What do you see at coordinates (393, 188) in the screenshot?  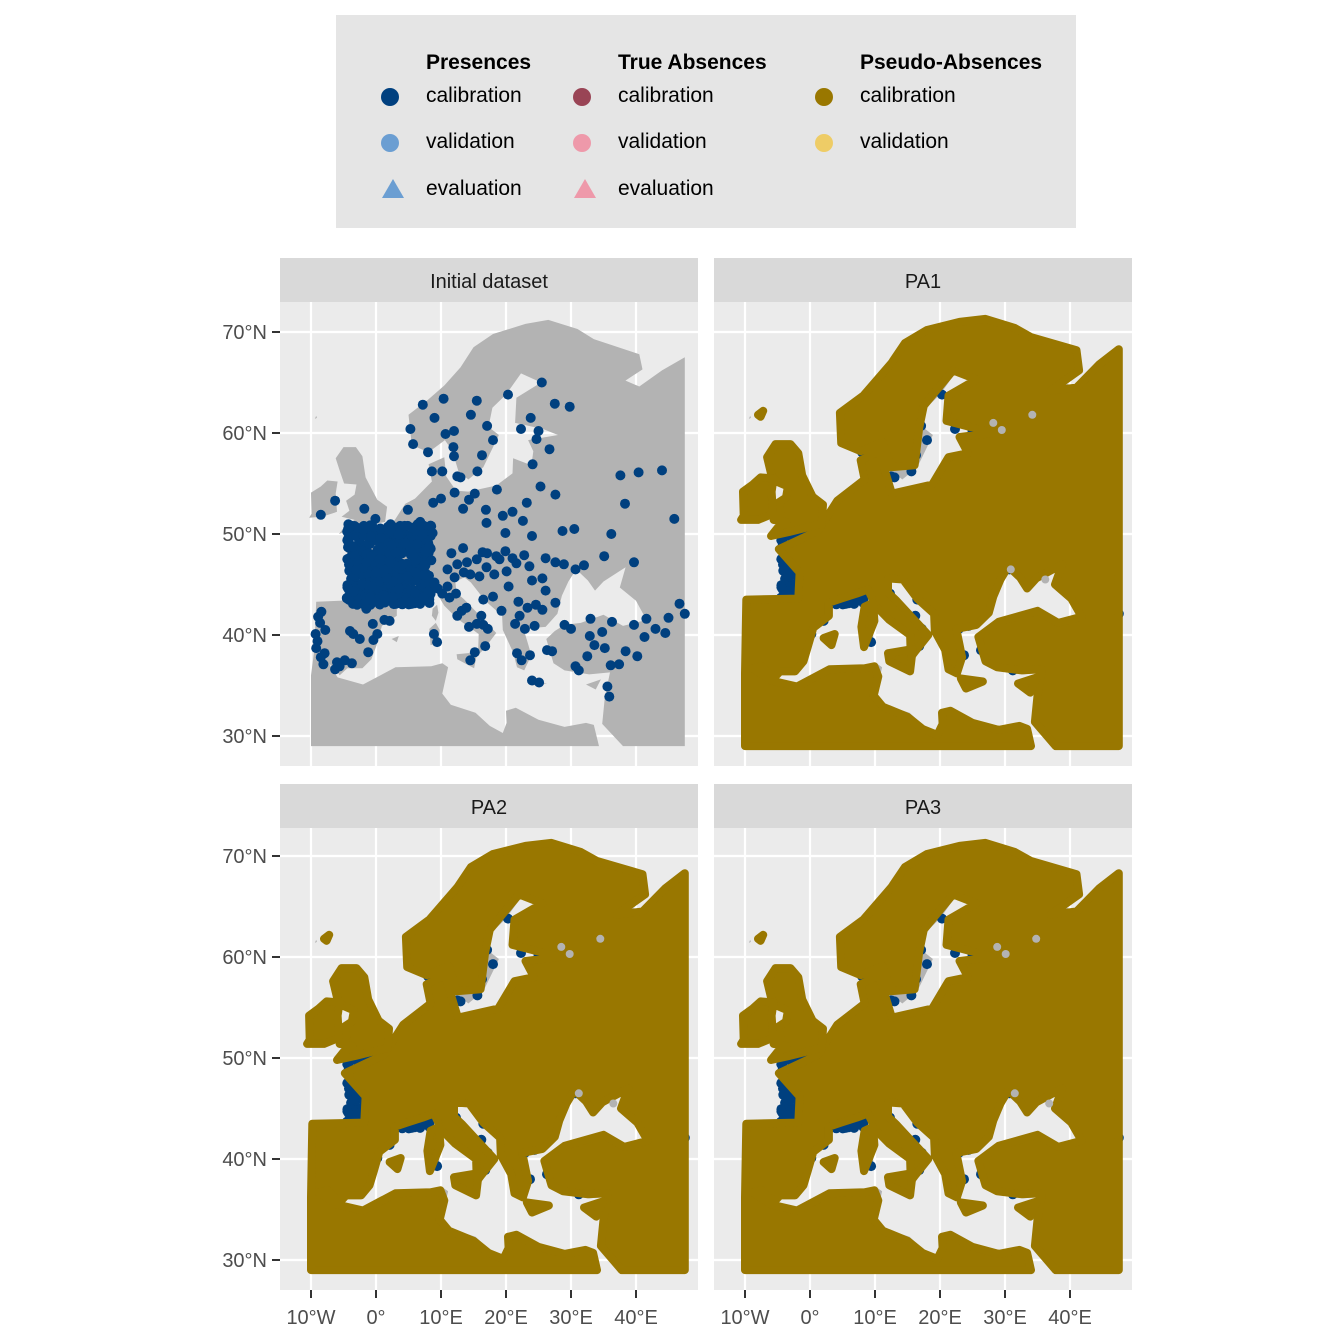 I see `triangle-key-icon` at bounding box center [393, 188].